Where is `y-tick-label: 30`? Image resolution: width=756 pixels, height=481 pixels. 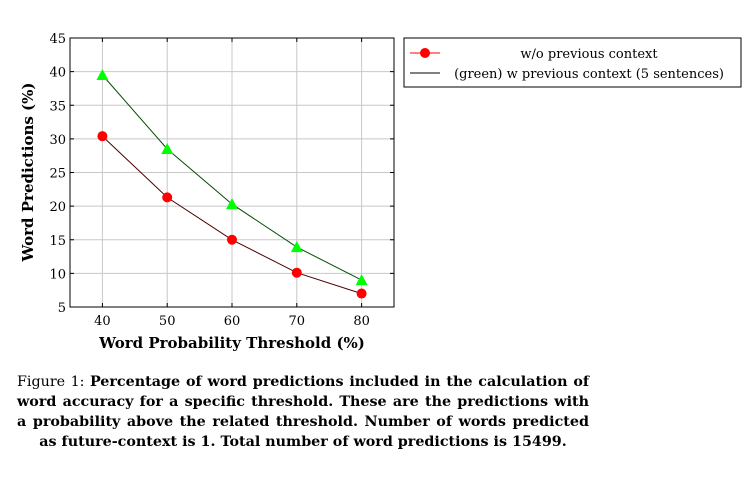
y-tick-label: 30 is located at coordinates (57, 140).